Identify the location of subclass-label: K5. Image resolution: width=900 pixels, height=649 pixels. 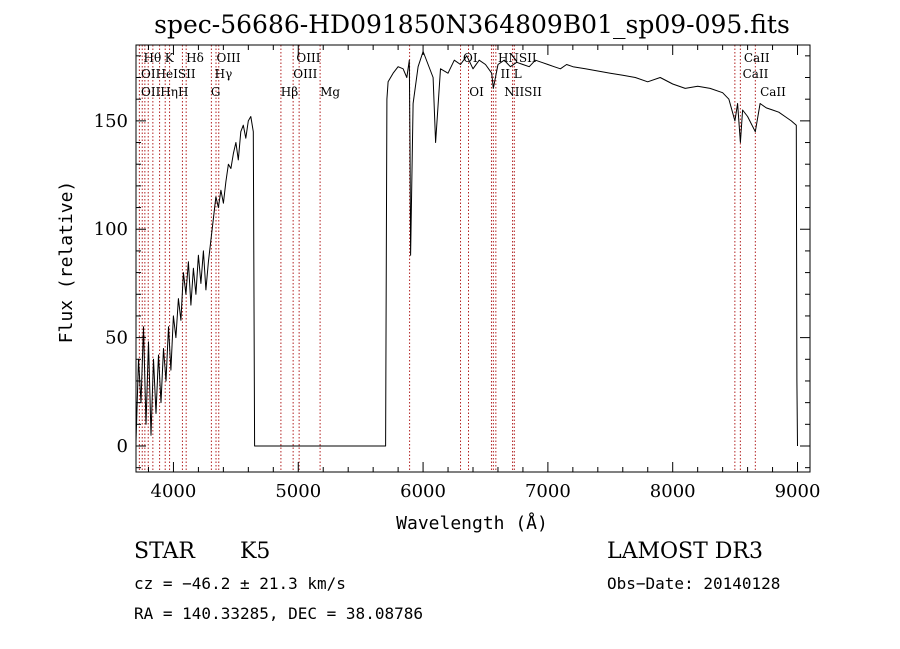
(255, 551).